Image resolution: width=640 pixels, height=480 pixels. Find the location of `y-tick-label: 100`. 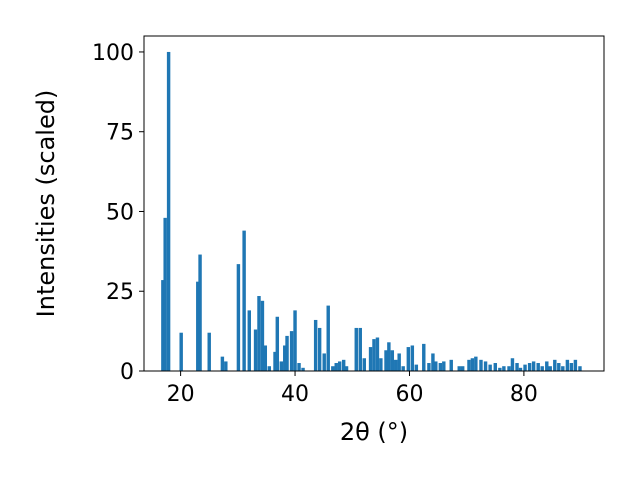

y-tick-label: 100 is located at coordinates (113, 53).